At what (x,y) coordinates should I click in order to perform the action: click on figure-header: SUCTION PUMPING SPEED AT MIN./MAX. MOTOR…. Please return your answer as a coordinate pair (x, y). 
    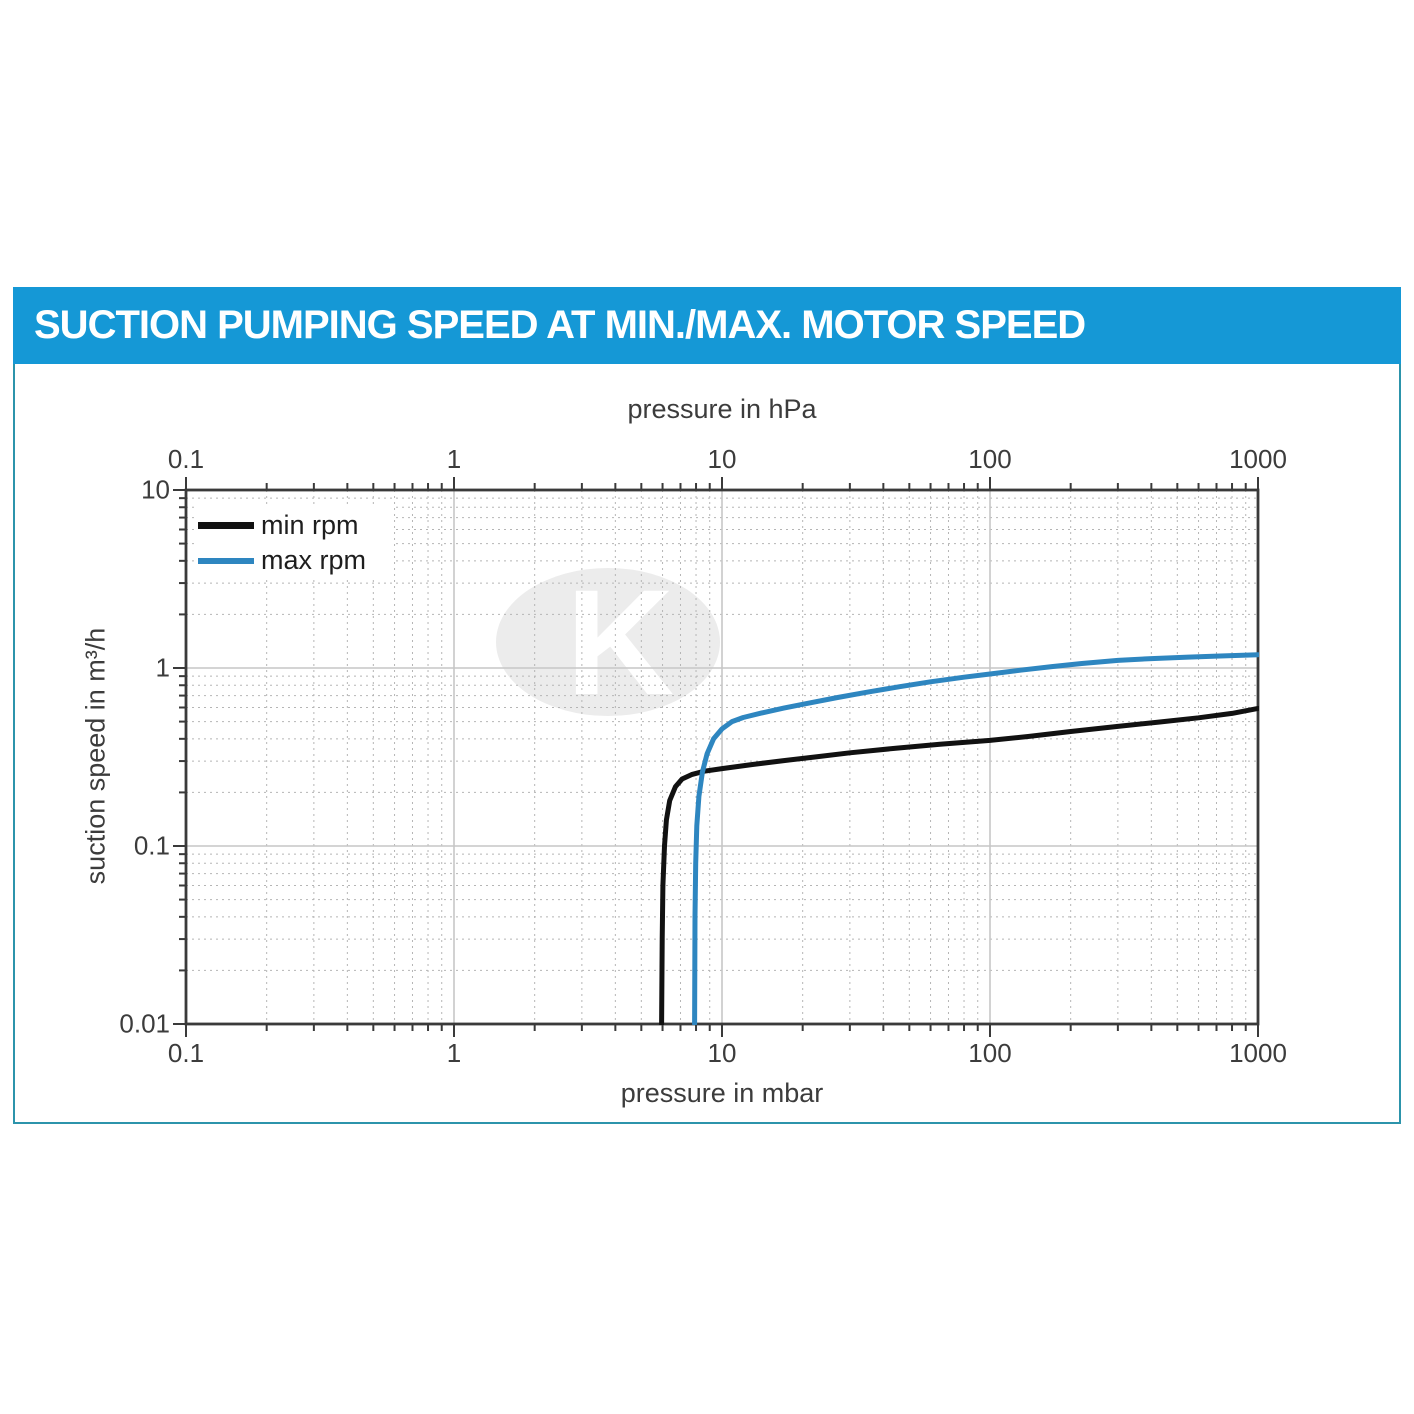
    Looking at the image, I should click on (707, 325).